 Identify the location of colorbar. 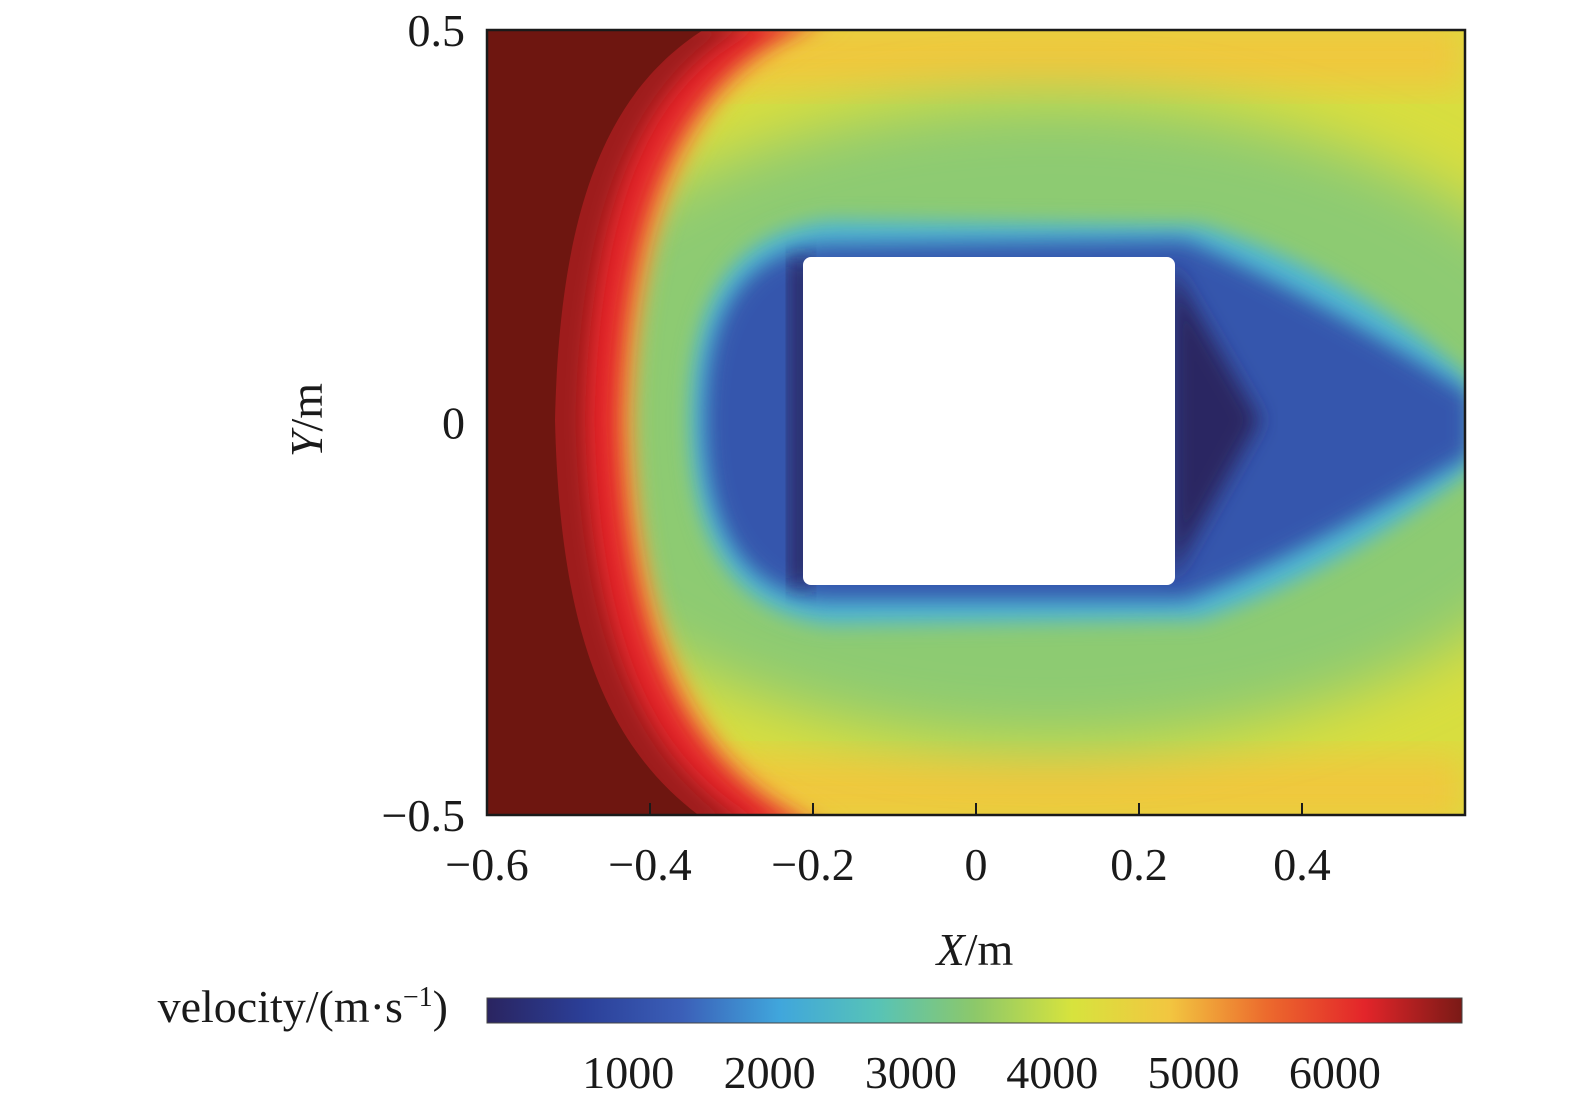
(974, 1010).